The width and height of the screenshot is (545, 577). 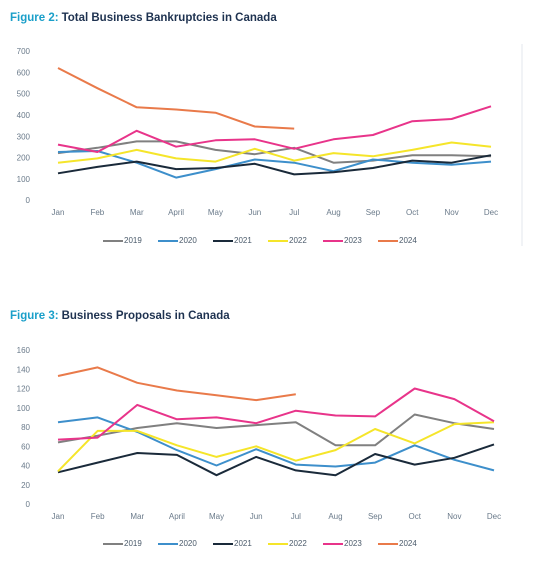 What do you see at coordinates (24, 136) in the screenshot?
I see `y-tick-label: 300` at bounding box center [24, 136].